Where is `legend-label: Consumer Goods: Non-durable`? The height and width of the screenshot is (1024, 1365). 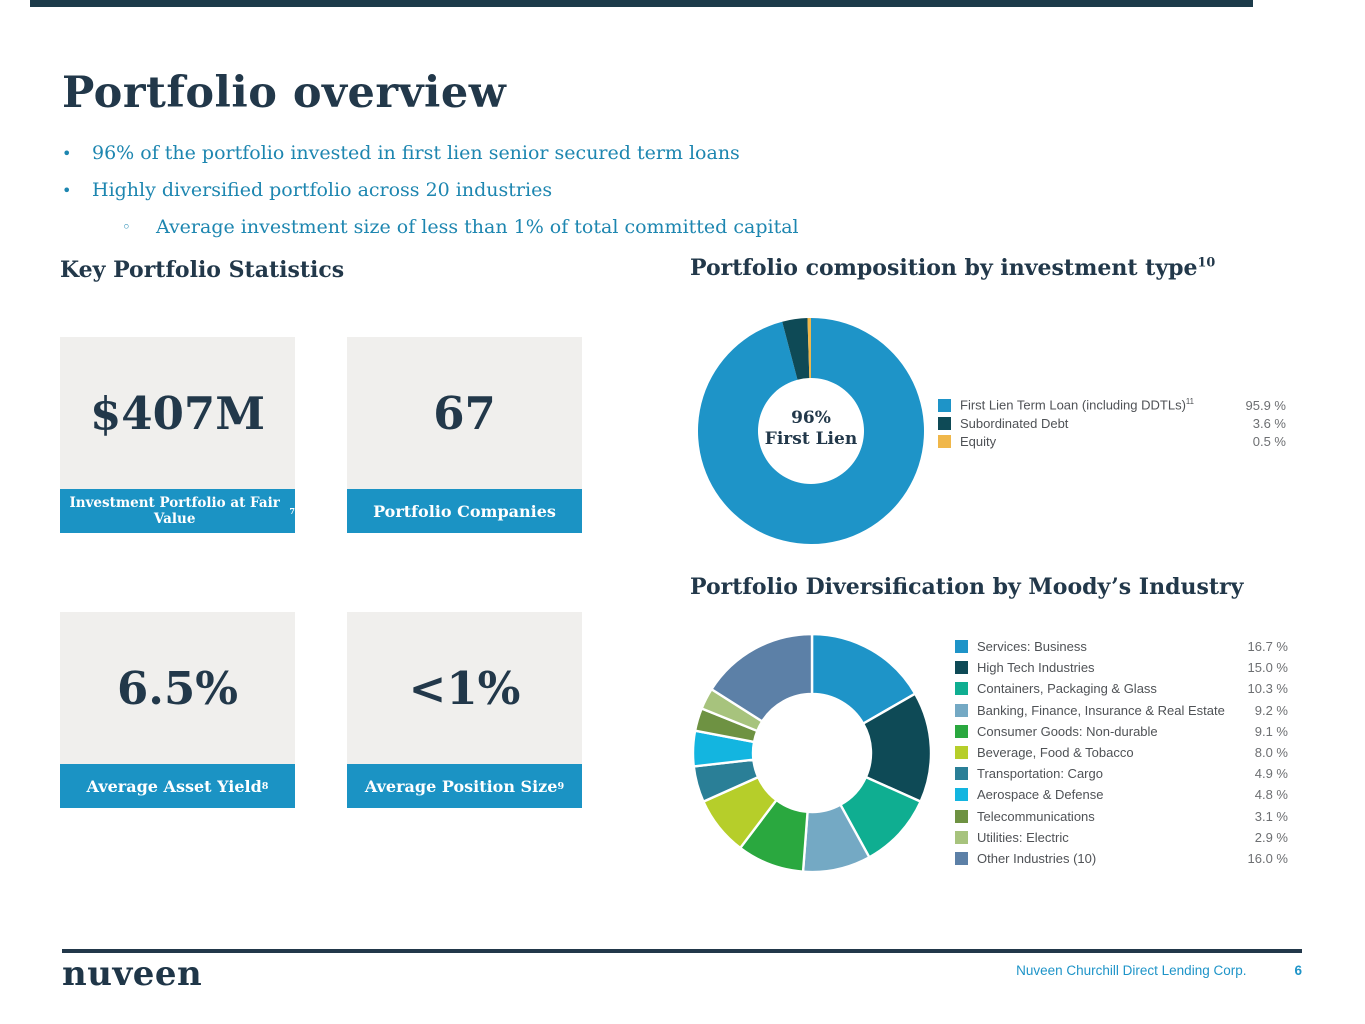 legend-label: Consumer Goods: Non-durable is located at coordinates (1067, 731).